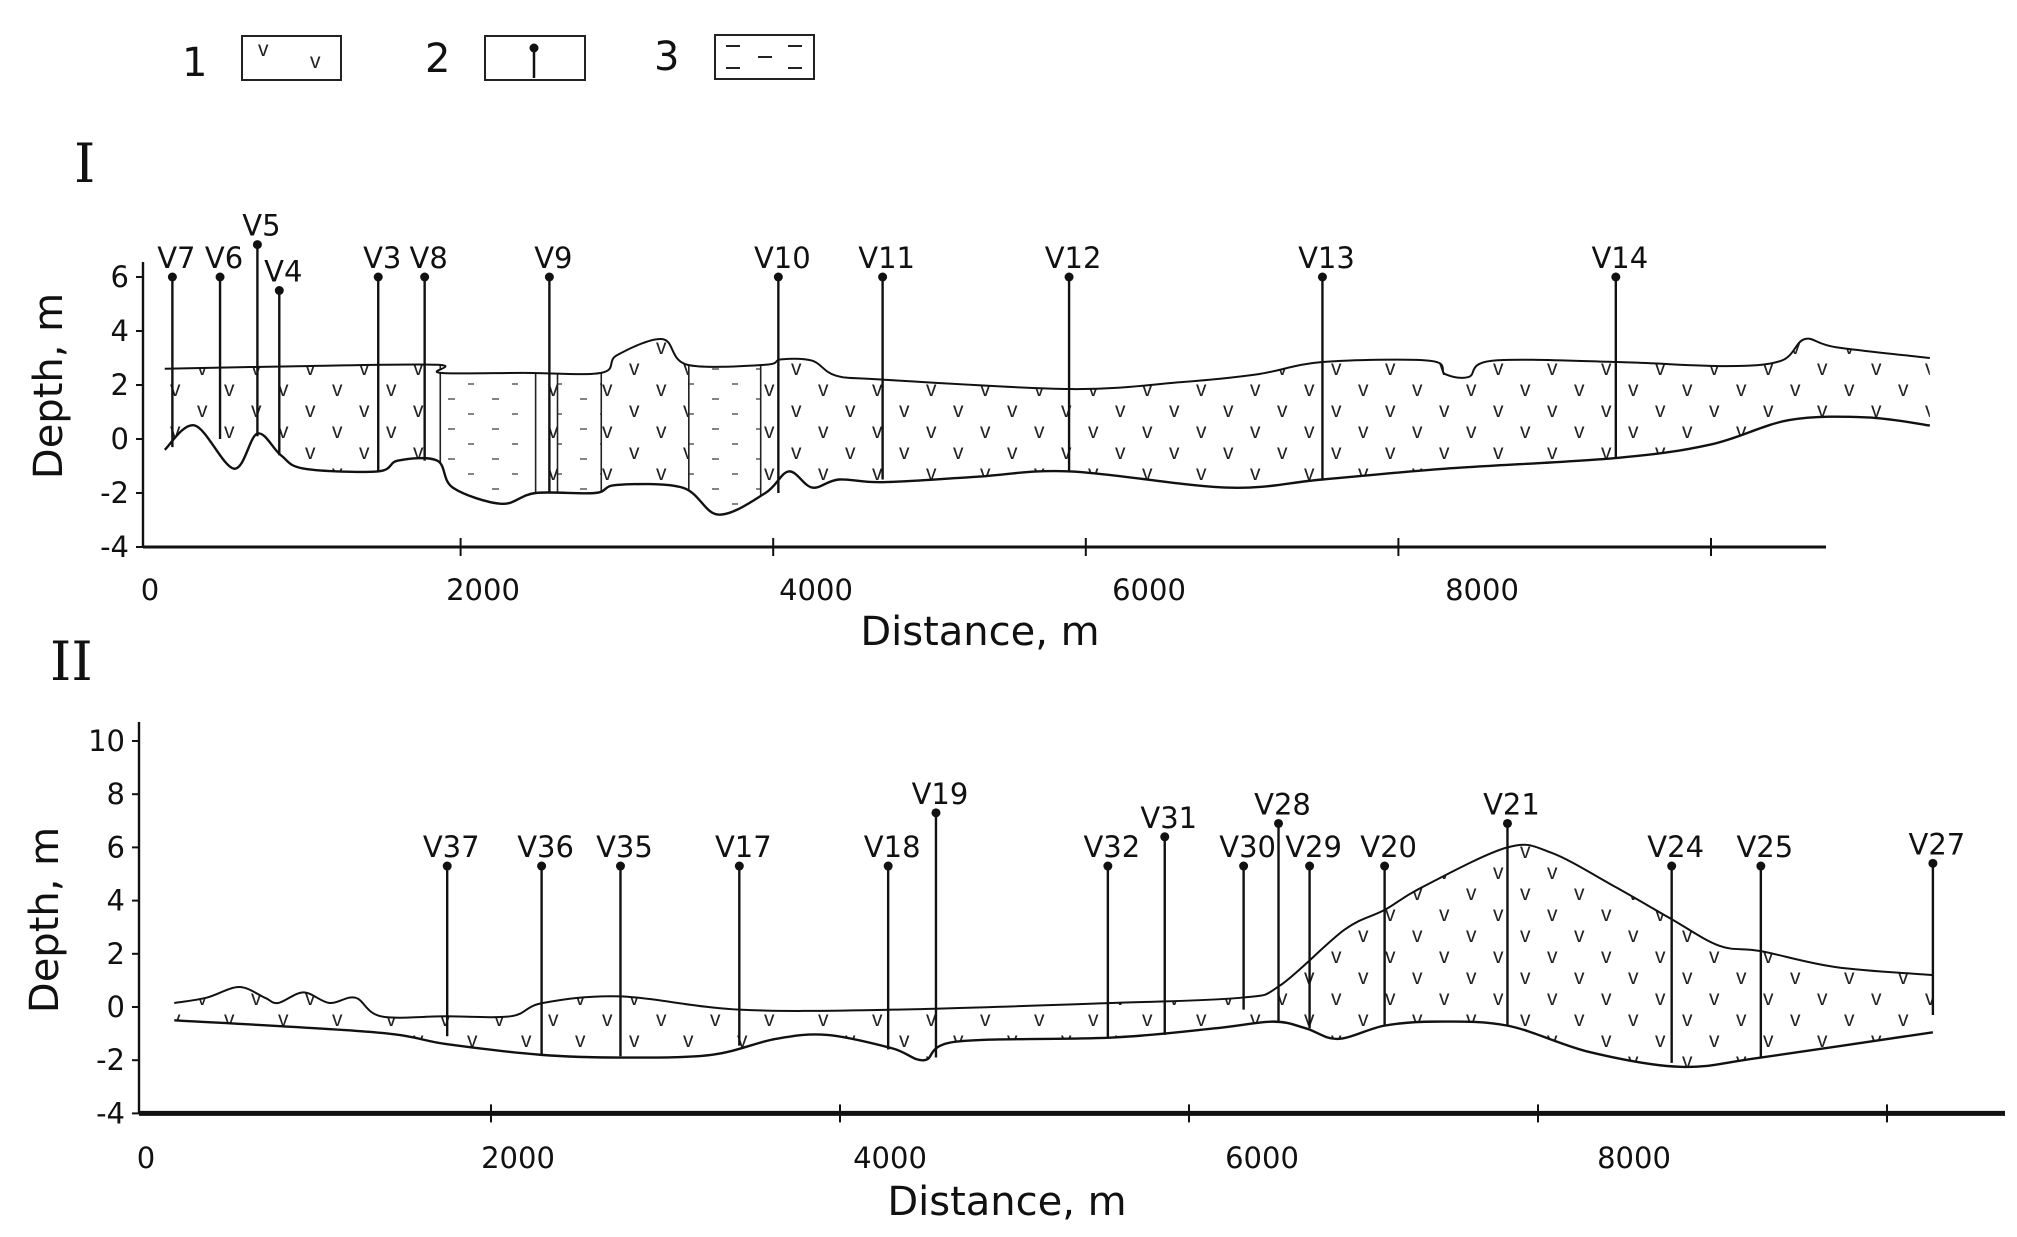  What do you see at coordinates (892, 940) in the screenshot?
I see `borehole-v18: V18` at bounding box center [892, 940].